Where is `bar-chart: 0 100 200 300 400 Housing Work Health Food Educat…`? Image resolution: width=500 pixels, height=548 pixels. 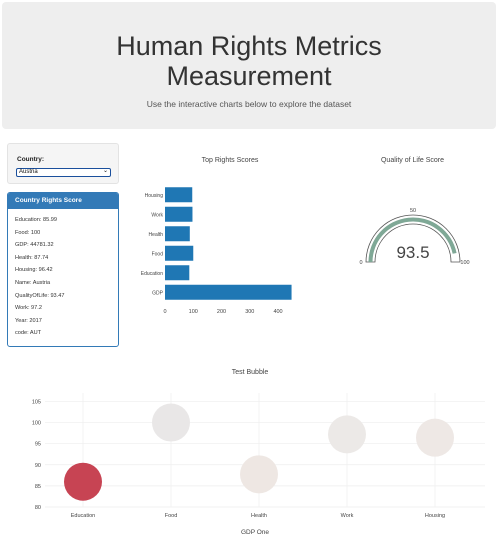
bar-chart: 0 100 200 300 400 Housing Work Health Food Educat… is located at coordinates (220, 242).